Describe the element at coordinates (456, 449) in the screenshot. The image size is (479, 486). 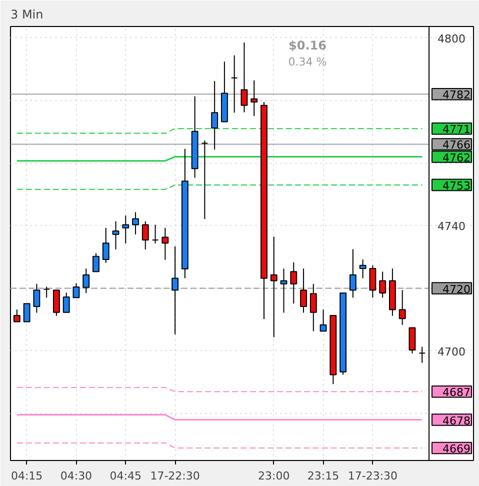
I see `data-label: 4669` at that location.